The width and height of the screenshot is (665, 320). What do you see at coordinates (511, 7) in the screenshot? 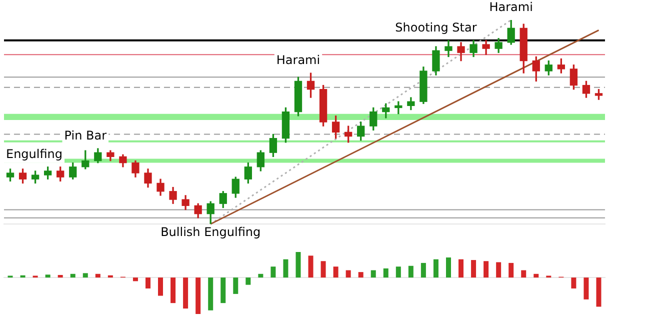
I see `text: Harami` at bounding box center [511, 7].